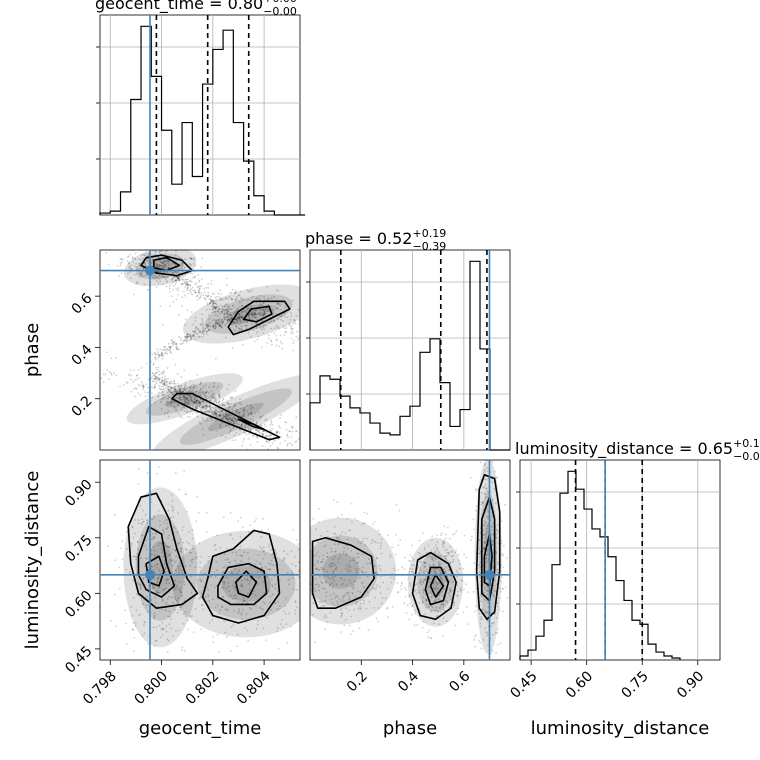  Describe the element at coordinates (600, 565) in the screenshot. I see `histogram-step-luminosity_distance` at that location.